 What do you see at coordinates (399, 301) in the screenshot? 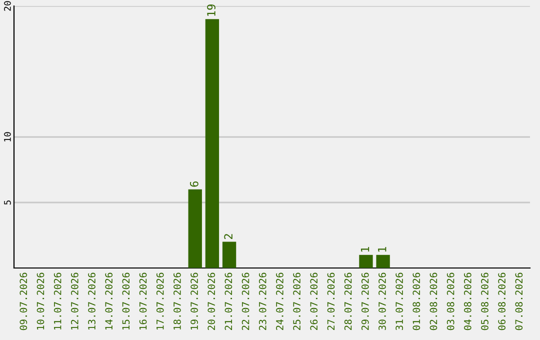
I see `x-tick-label: 31.07.2026` at bounding box center [399, 301].